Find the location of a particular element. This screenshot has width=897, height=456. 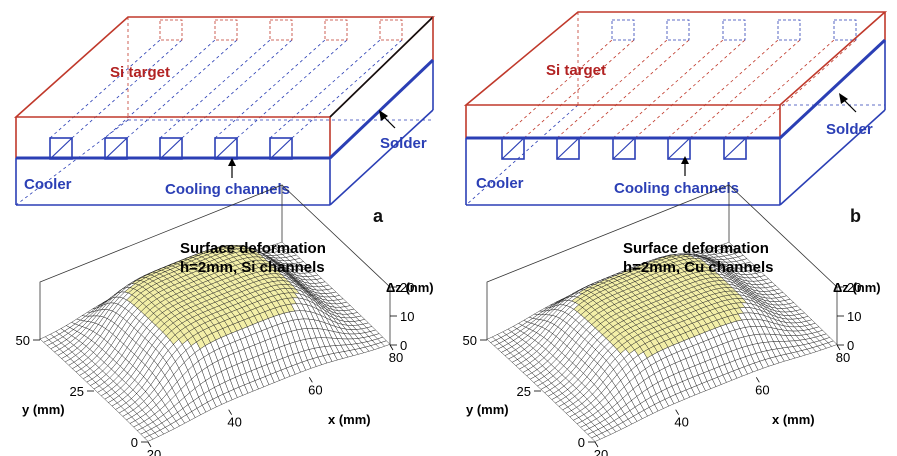

panel-label-a: a is located at coordinates (378, 216).